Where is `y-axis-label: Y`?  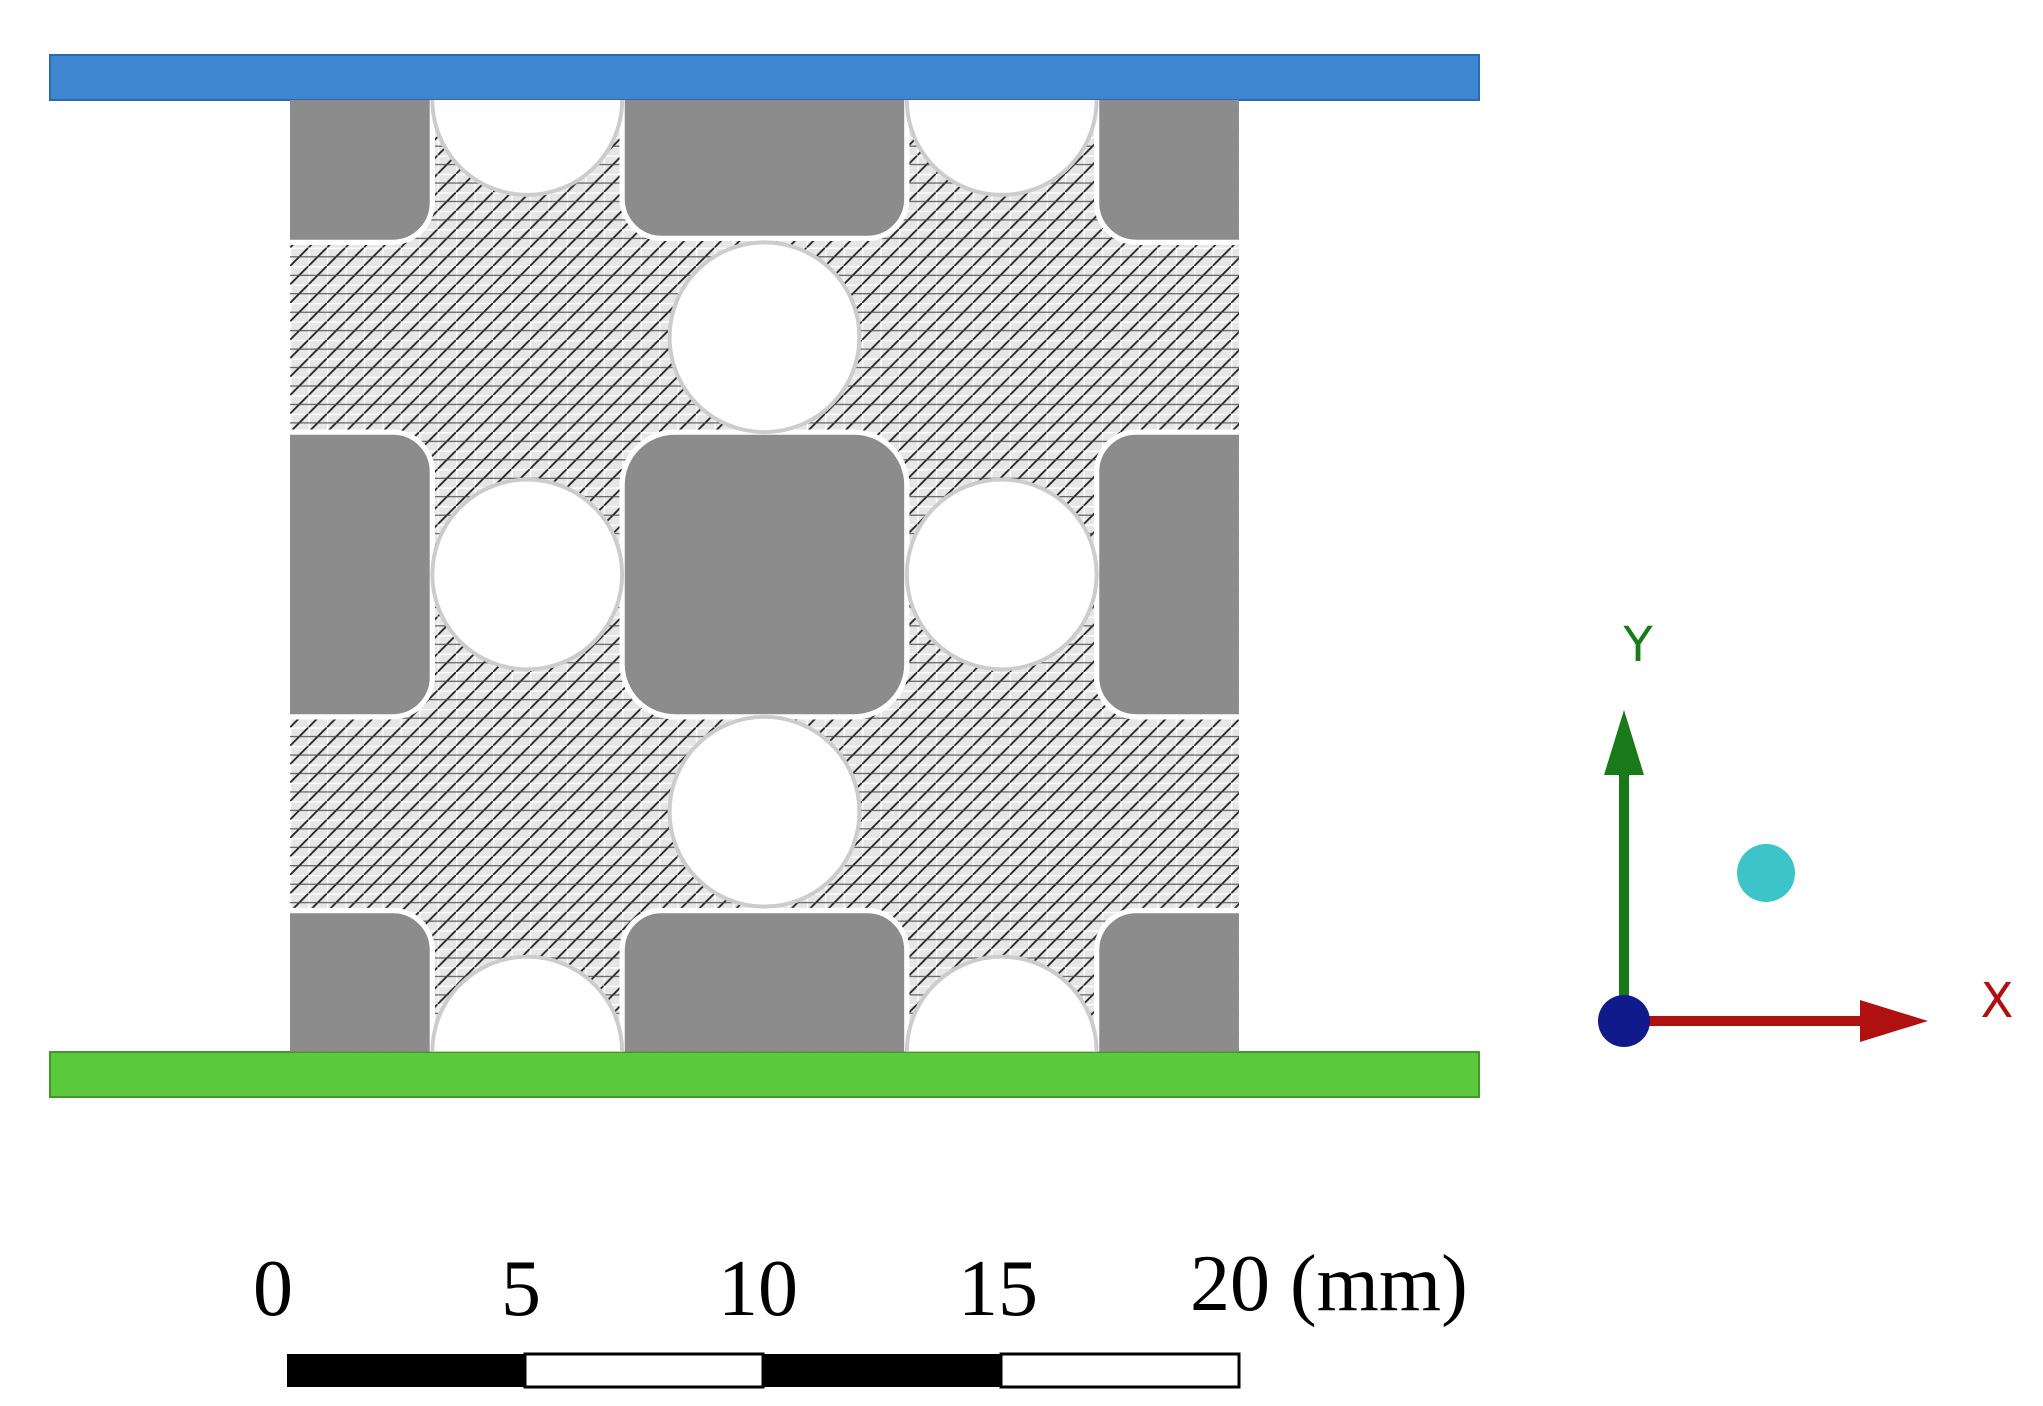
y-axis-label: Y is located at coordinates (1637, 645).